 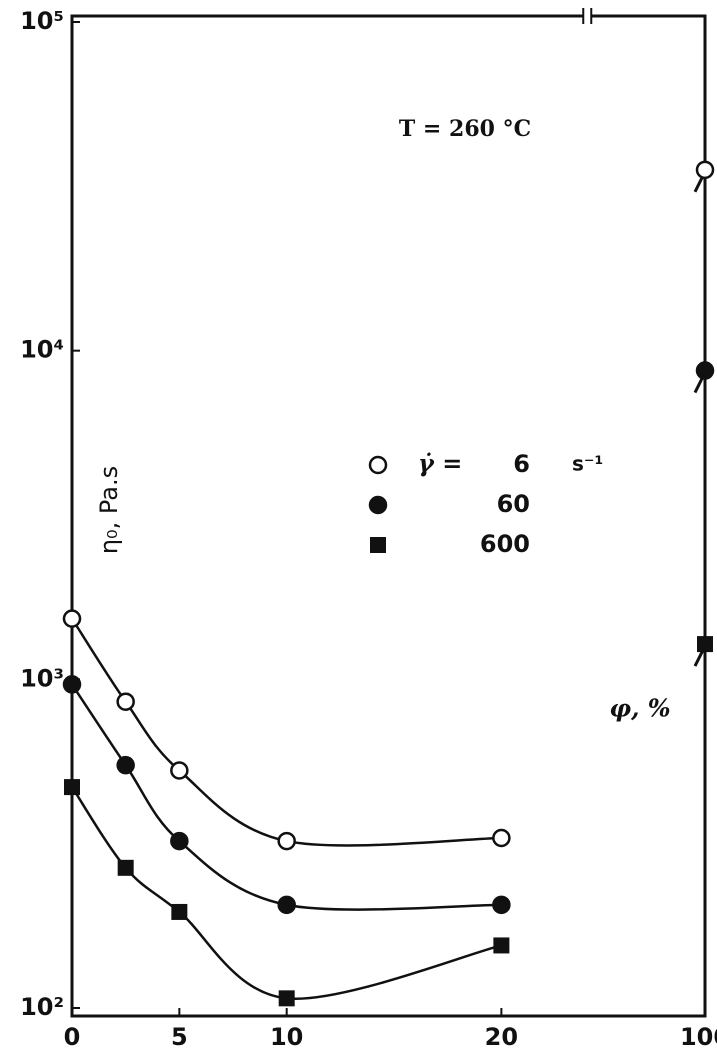 What do you see at coordinates (505, 544) in the screenshot?
I see `legend-label: 600` at bounding box center [505, 544].